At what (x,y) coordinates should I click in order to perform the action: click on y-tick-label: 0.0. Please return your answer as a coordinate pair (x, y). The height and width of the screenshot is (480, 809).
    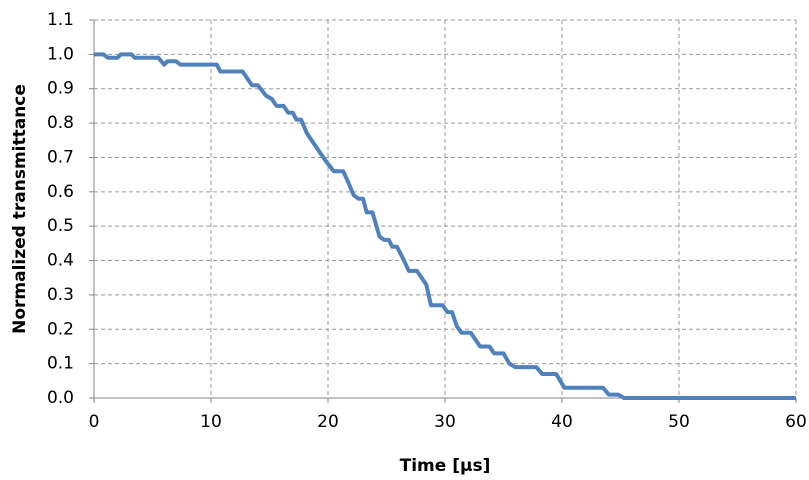
    Looking at the image, I should click on (60, 398).